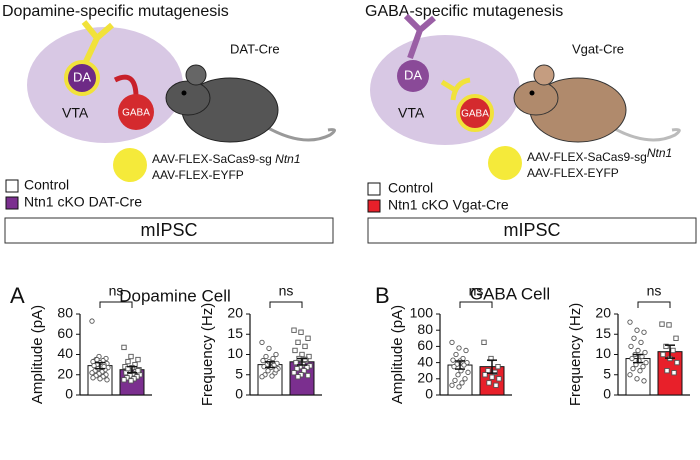 This screenshot has height=460, width=700. What do you see at coordinates (17, 295) in the screenshot?
I see `panel-letter: A` at bounding box center [17, 295].